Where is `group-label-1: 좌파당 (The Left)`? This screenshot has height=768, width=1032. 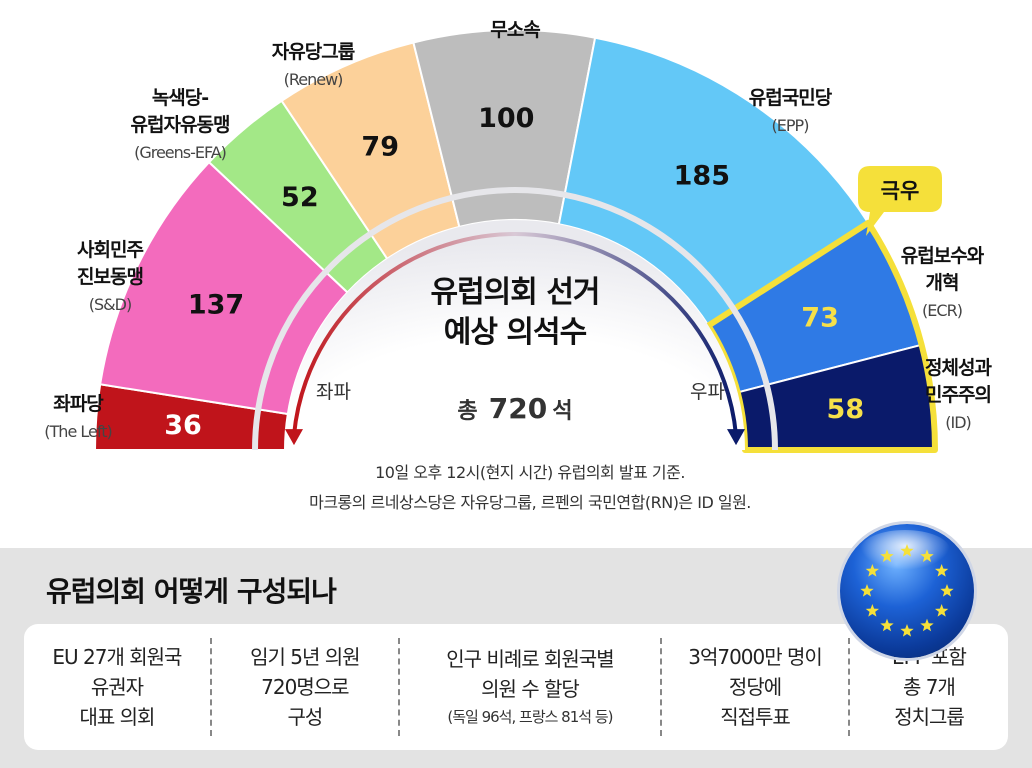
group-label-1: 좌파당 (The Left) is located at coordinates (77, 417).